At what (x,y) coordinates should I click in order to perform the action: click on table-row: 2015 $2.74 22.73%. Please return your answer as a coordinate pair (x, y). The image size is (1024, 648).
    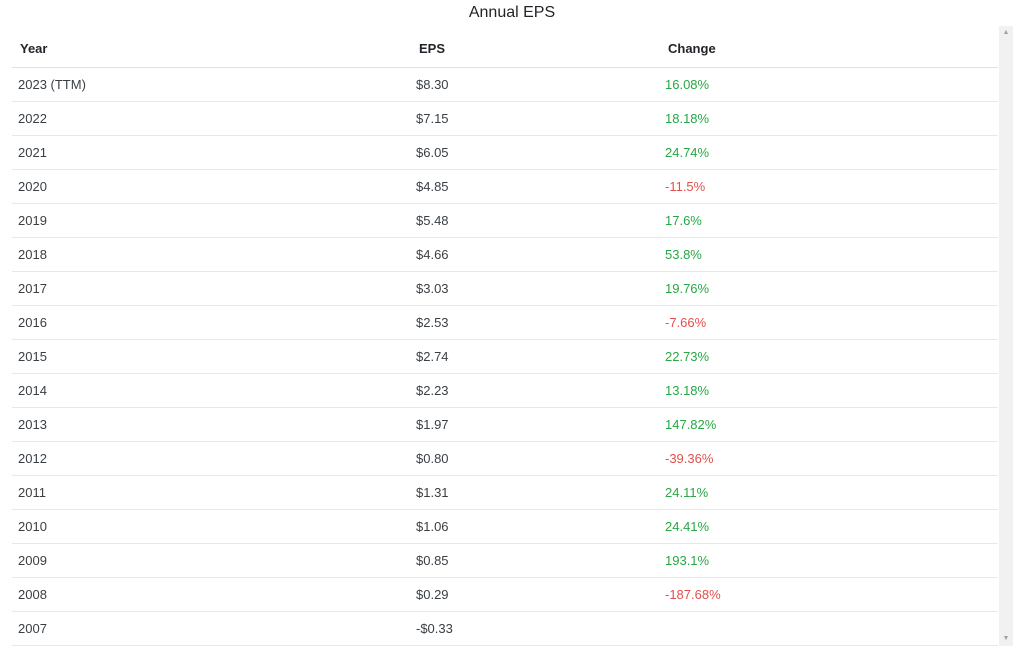
    Looking at the image, I should click on (505, 356).